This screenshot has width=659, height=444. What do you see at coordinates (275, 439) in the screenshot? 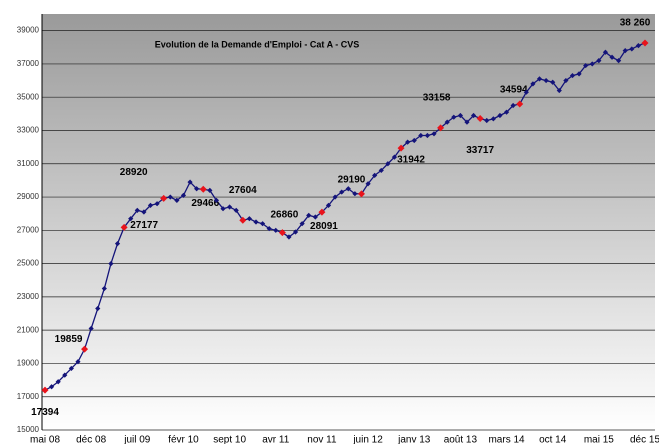
I see `x-tick-label: avr 11` at bounding box center [275, 439].